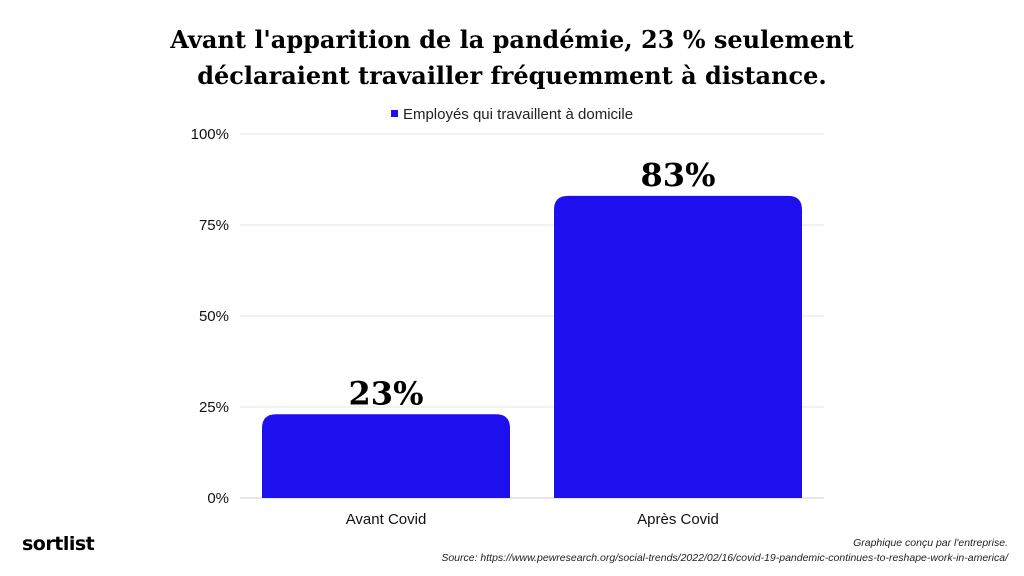 This screenshot has width=1024, height=576. Describe the element at coordinates (678, 175) in the screenshot. I see `bar-data-label: 83%` at that location.